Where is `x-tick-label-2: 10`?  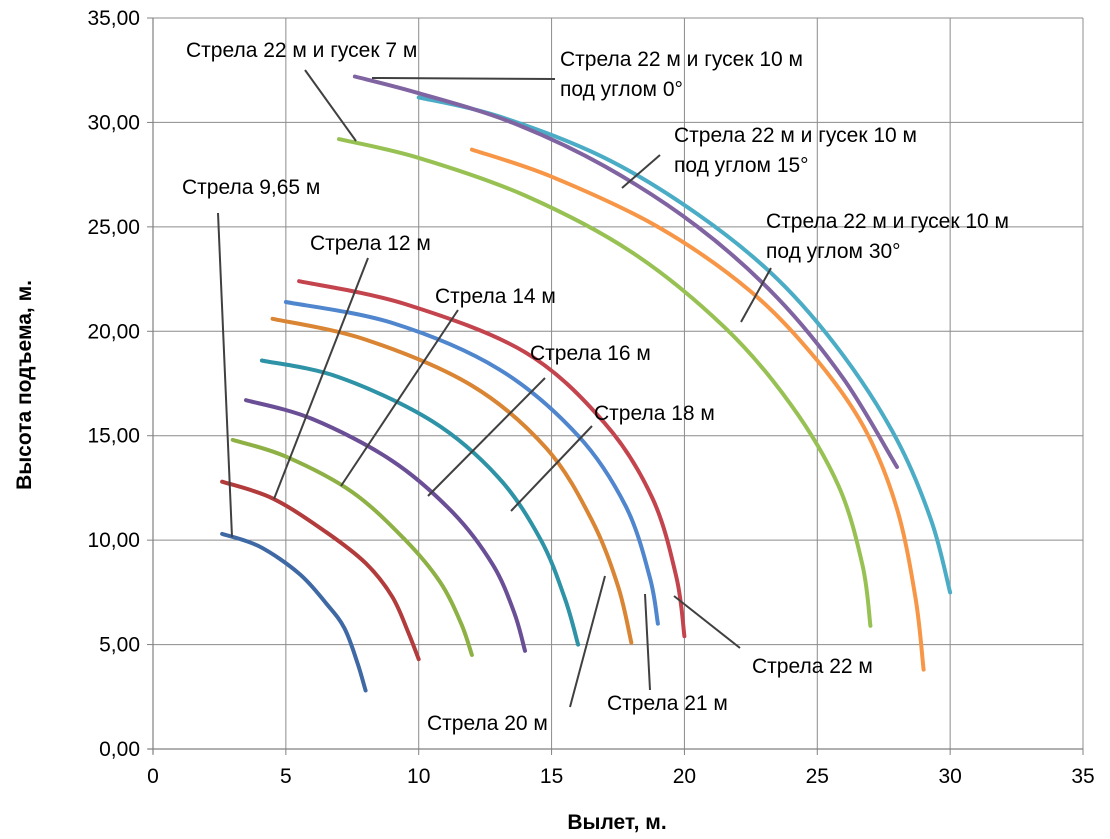
x-tick-label-2: 10 is located at coordinates (418, 776).